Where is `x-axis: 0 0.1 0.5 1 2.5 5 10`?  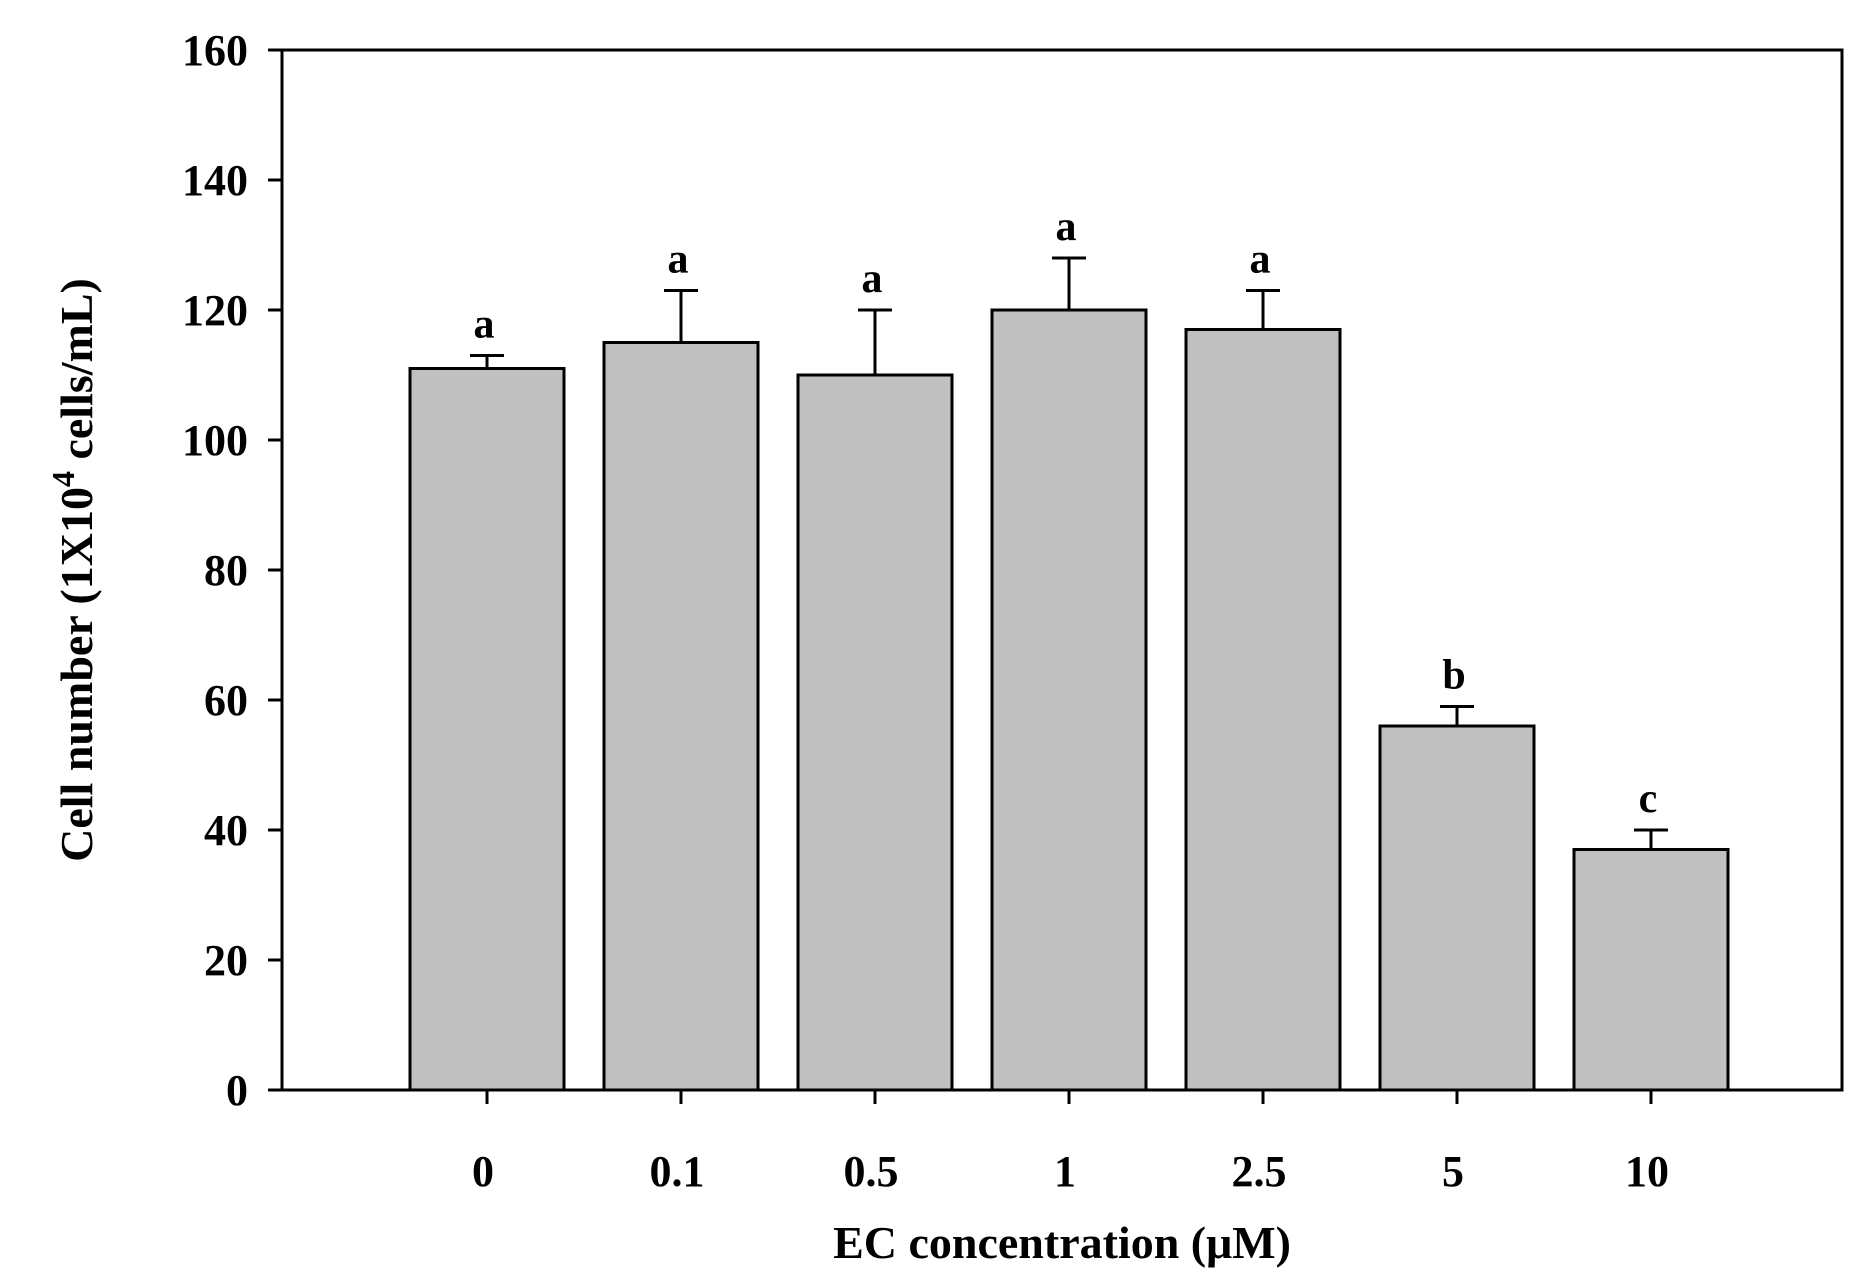
x-axis: 0 0.1 0.5 1 2.5 5 10 is located at coordinates (1062, 1142).